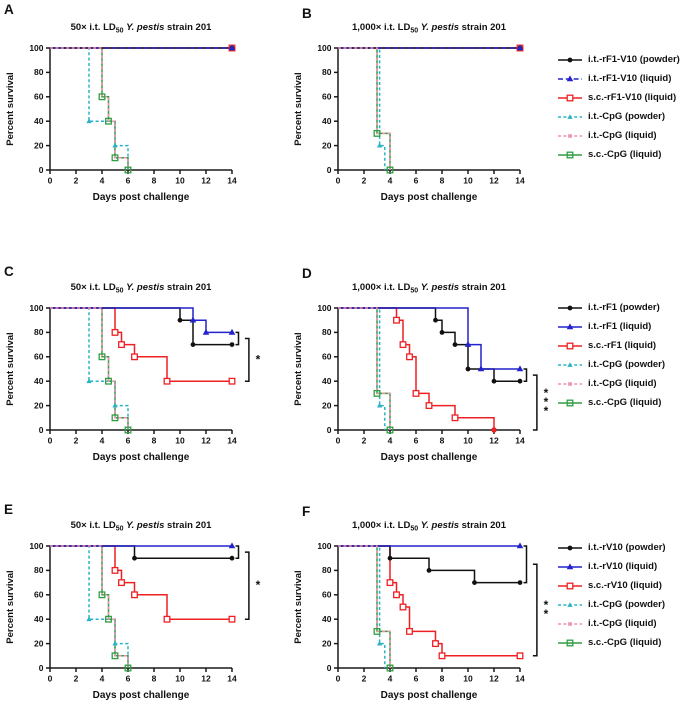 The height and width of the screenshot is (715, 690). What do you see at coordinates (237, 338) in the screenshot?
I see `comparison-bracket` at bounding box center [237, 338].